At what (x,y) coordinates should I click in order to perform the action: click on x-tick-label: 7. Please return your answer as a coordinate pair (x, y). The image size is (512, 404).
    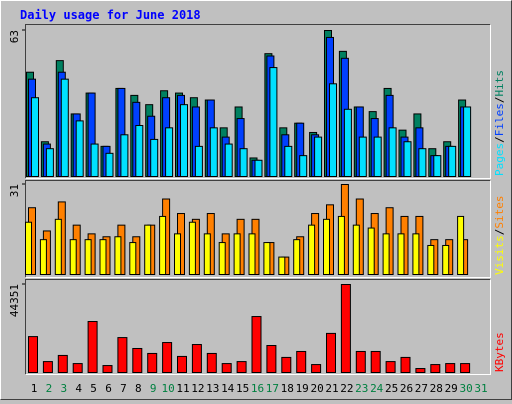
    Looking at the image, I should click on (123, 388).